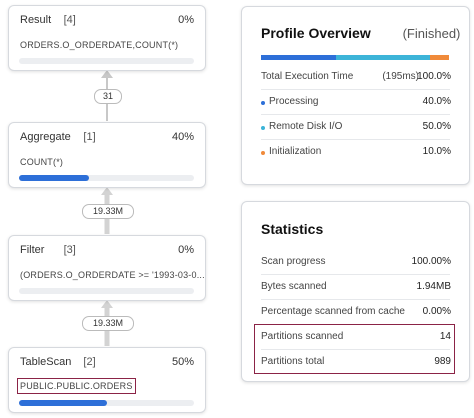 The image size is (474, 418). Describe the element at coordinates (294, 286) in the screenshot. I see `row-label: Bytes scanned` at that location.